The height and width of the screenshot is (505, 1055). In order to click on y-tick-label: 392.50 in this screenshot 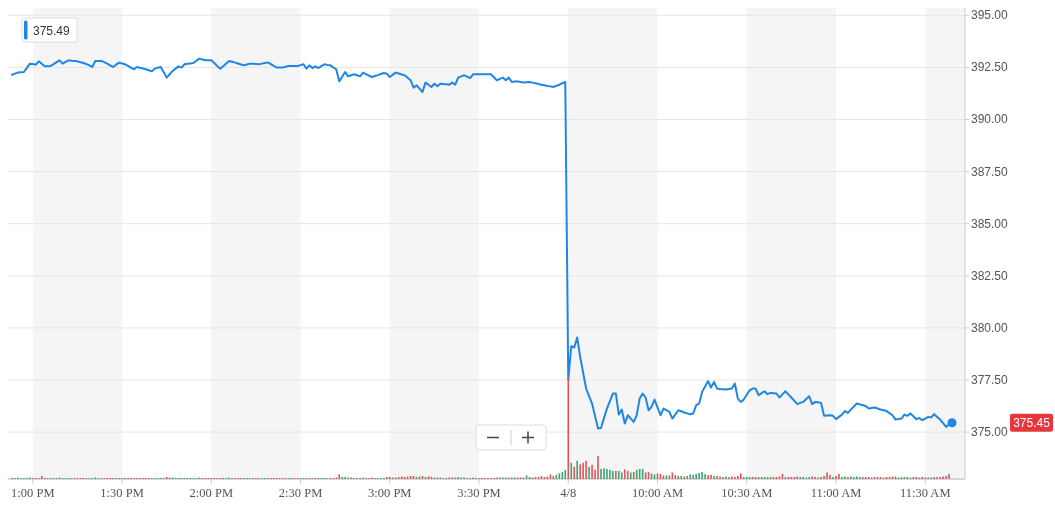, I will do `click(990, 67)`.